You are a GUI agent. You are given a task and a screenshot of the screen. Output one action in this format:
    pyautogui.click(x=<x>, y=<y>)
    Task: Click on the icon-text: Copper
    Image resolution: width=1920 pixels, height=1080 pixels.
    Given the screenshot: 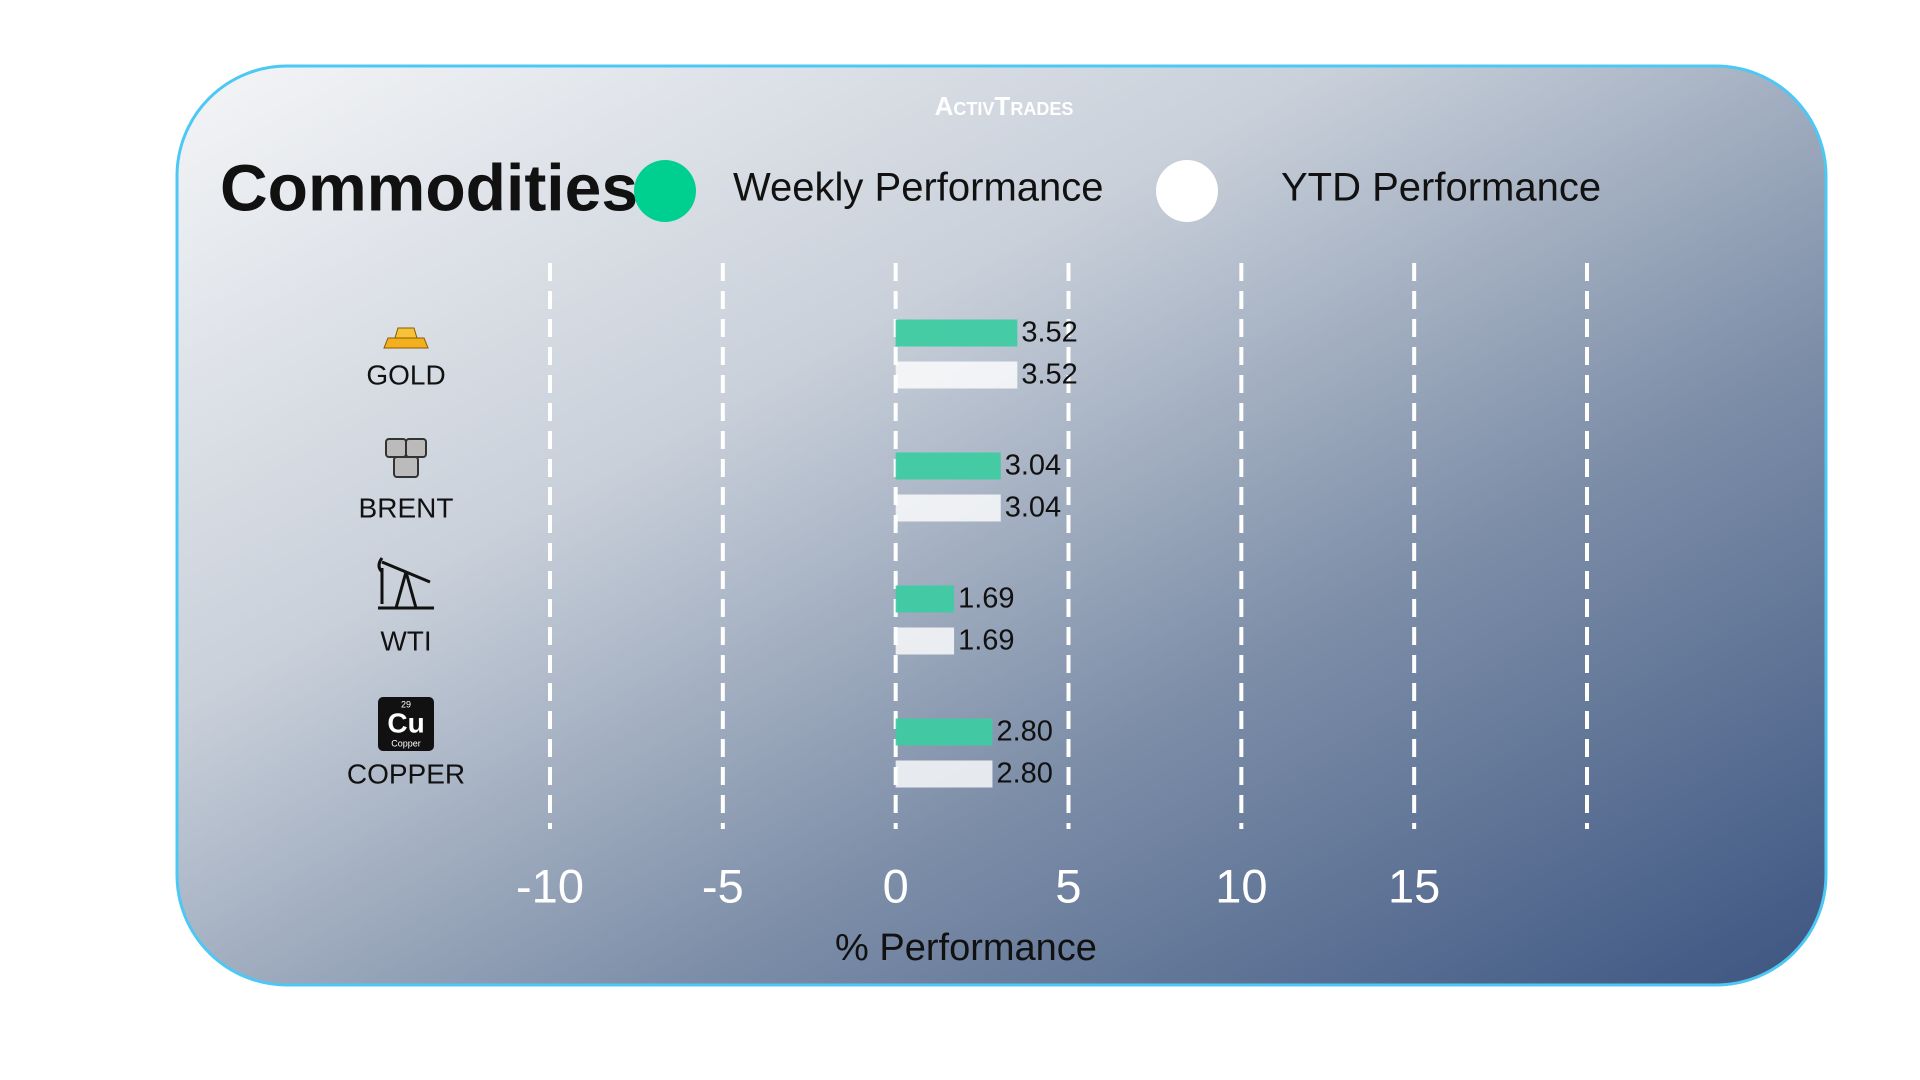 What is the action you would take?
    pyautogui.click(x=406, y=743)
    